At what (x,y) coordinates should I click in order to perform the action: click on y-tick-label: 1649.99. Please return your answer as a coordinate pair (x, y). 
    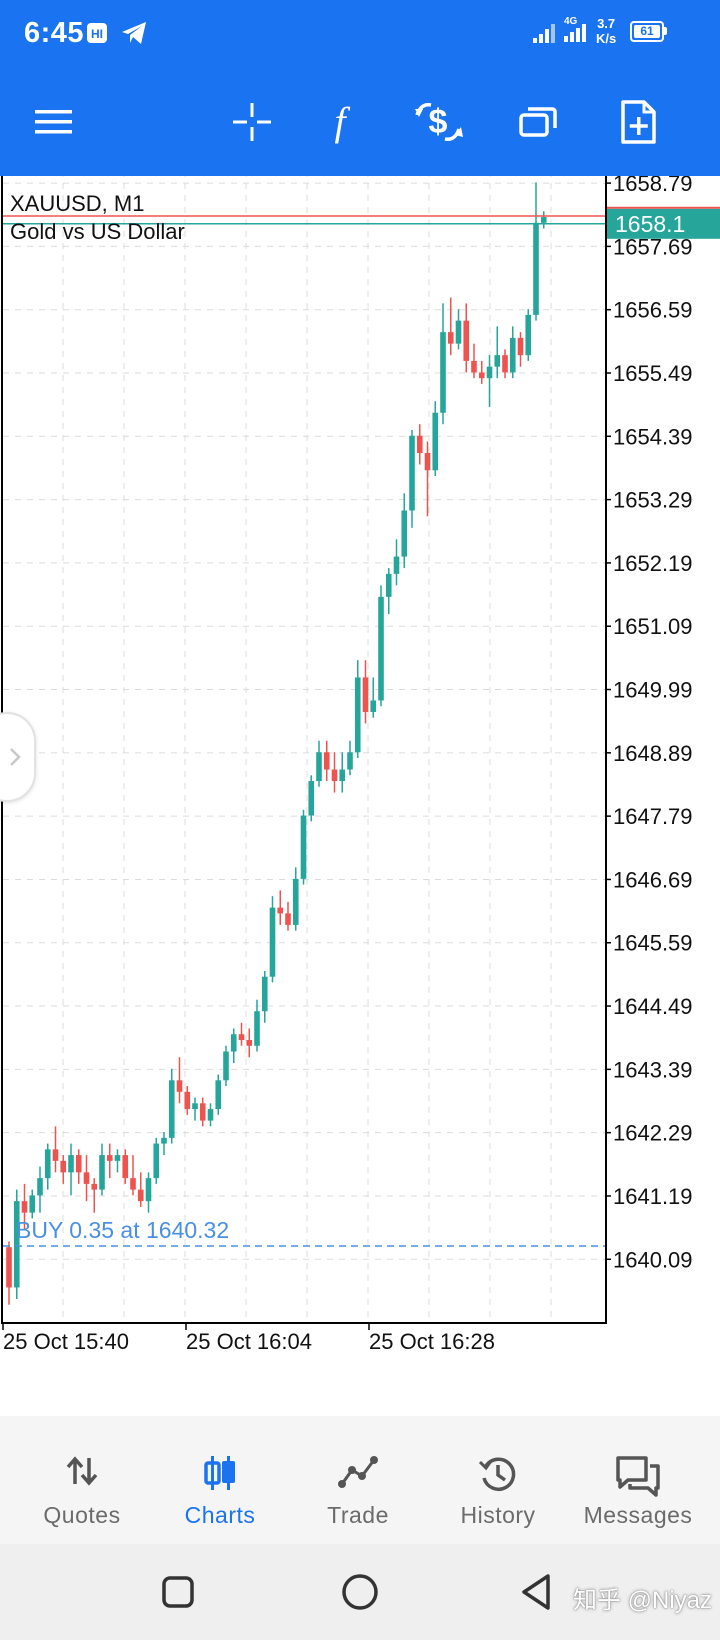
    Looking at the image, I should click on (653, 690).